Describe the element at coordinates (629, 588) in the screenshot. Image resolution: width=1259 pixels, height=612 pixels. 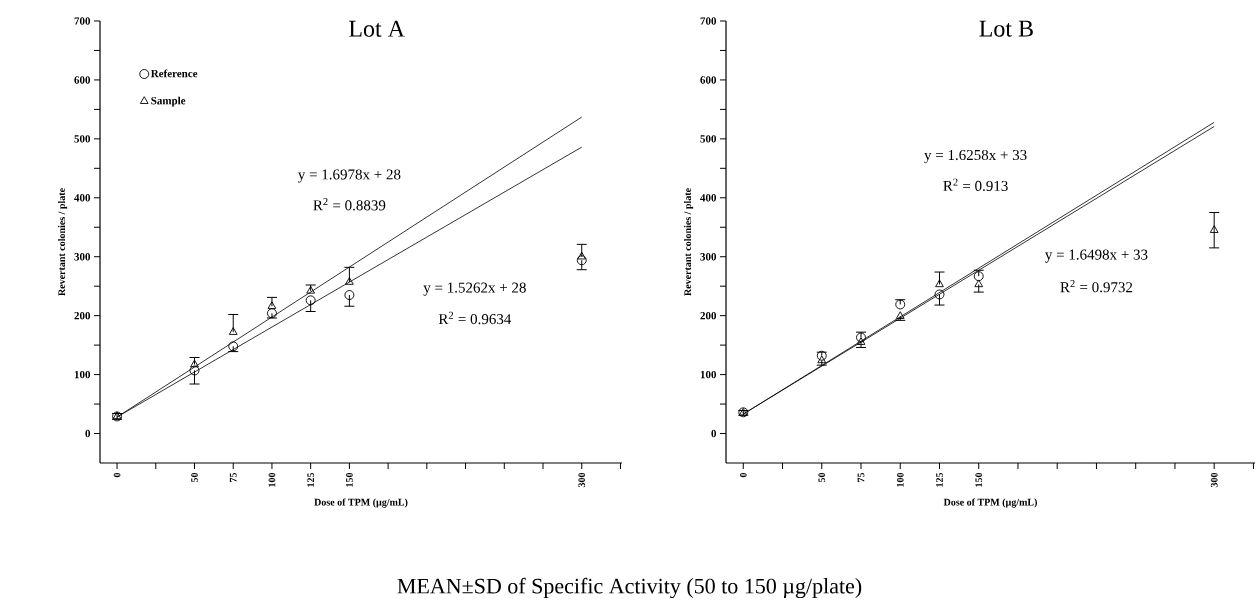
I see `text: MEAN±SD of Specific Activity (50 to 150 µg/plate)` at that location.